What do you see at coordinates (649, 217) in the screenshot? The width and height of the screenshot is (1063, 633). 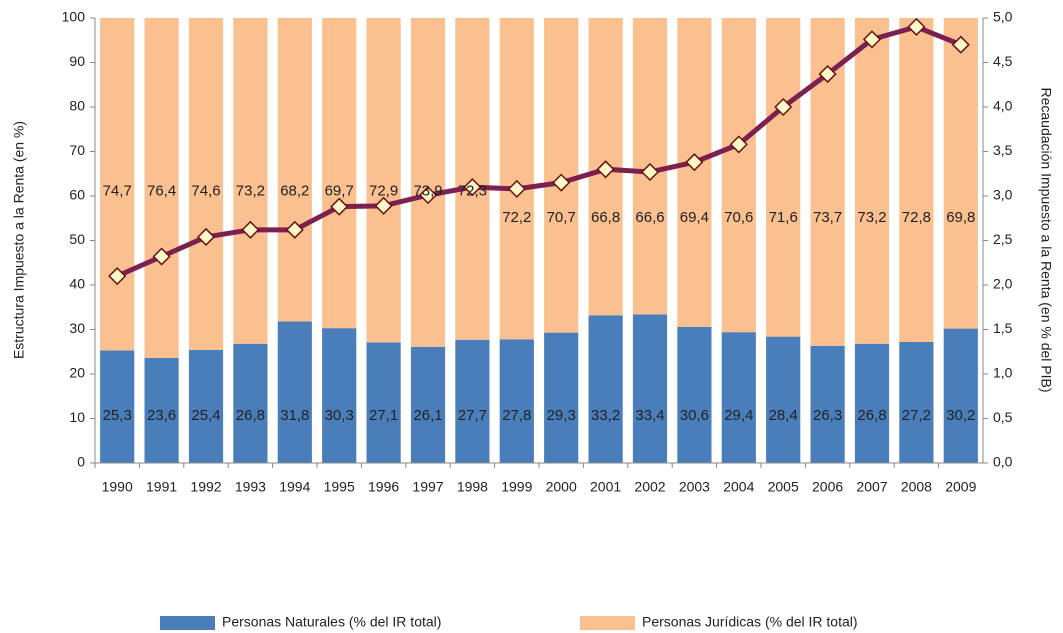 I see `data-label: 66,6` at bounding box center [649, 217].